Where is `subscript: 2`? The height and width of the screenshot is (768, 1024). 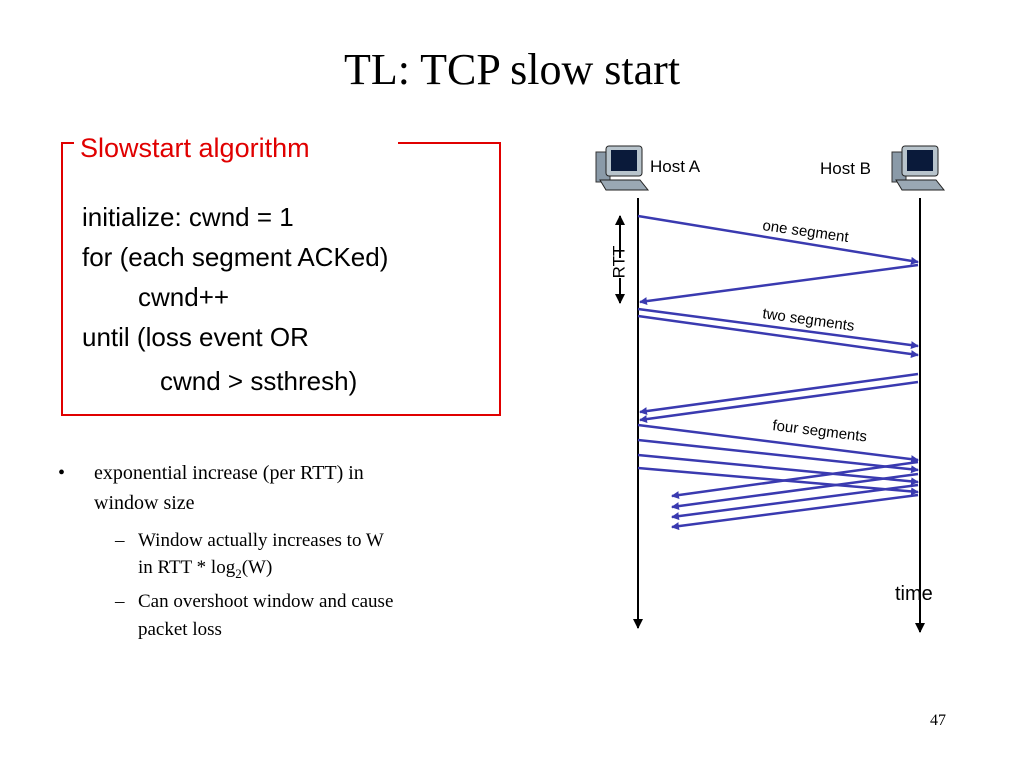 subscript: 2 is located at coordinates (238, 573).